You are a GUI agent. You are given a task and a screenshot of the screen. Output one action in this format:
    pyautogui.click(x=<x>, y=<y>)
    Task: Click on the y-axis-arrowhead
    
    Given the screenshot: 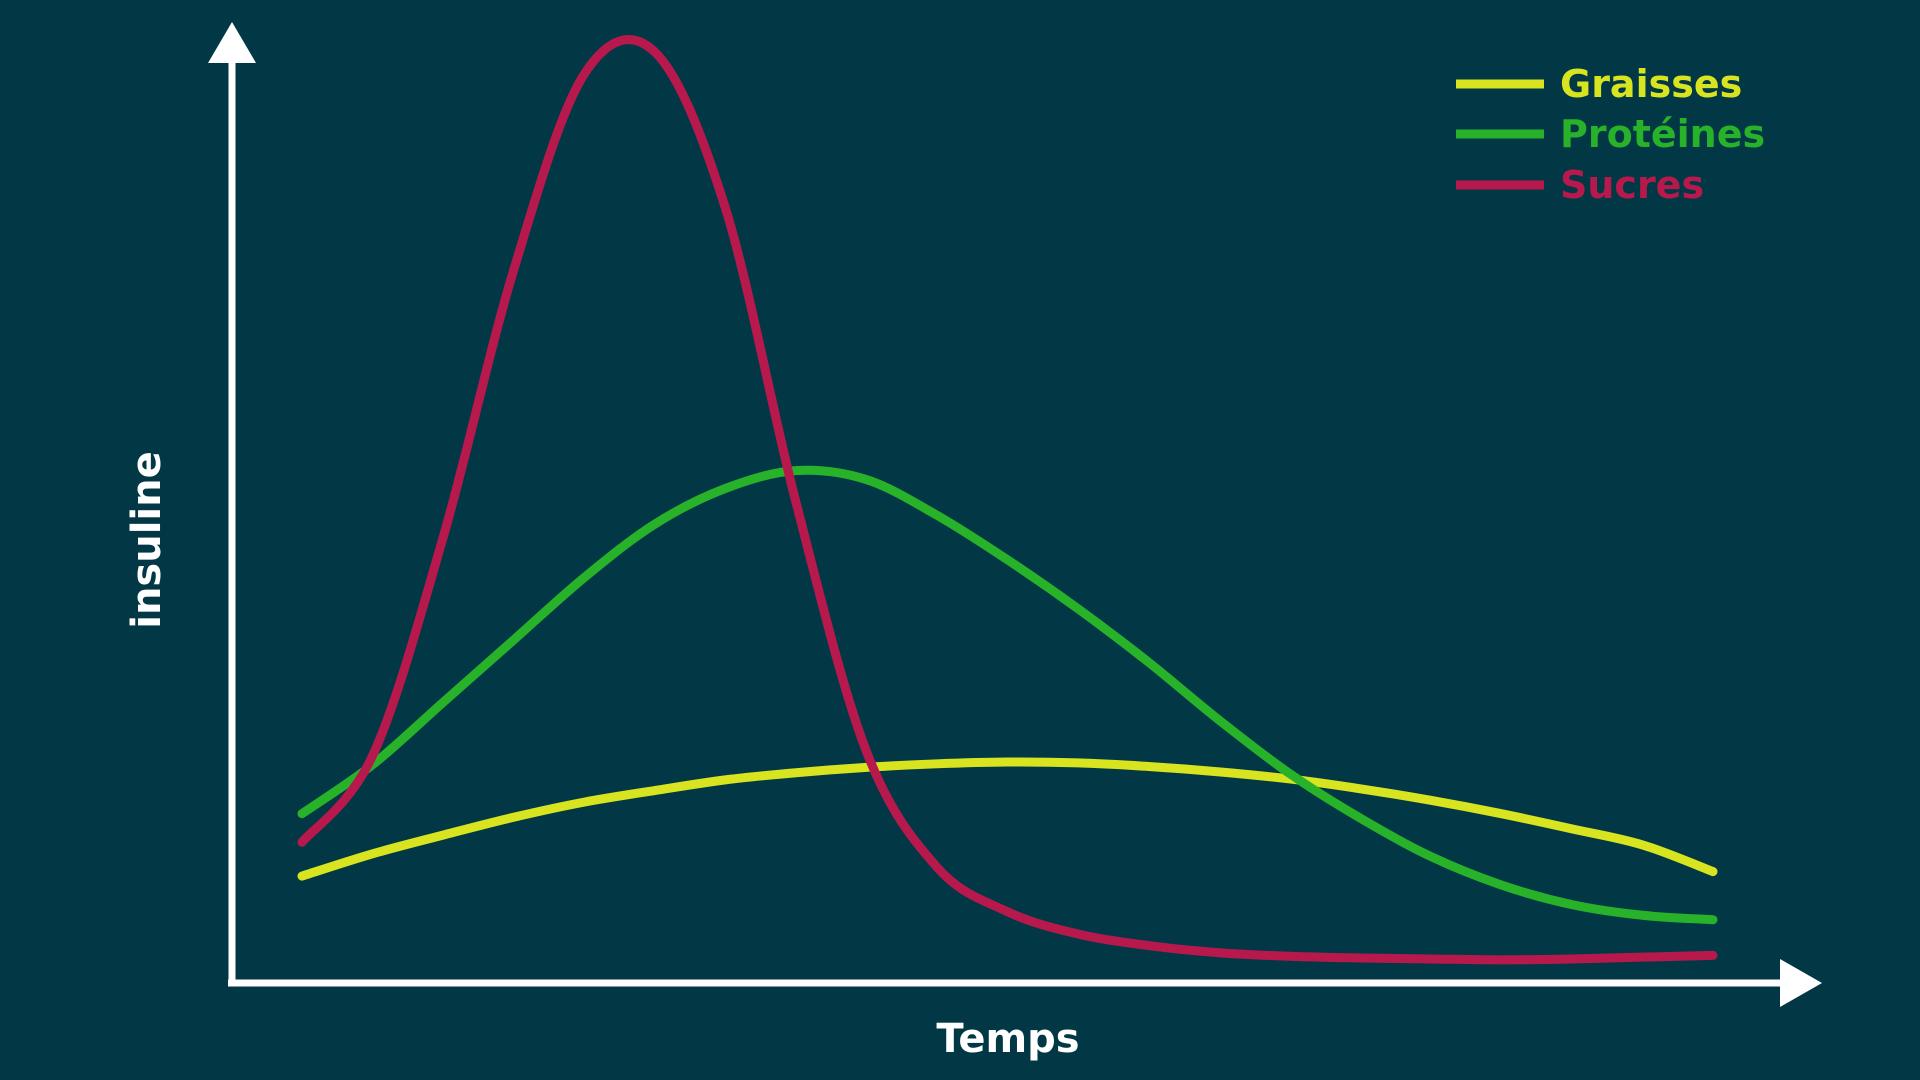 What is the action you would take?
    pyautogui.click(x=232, y=42)
    